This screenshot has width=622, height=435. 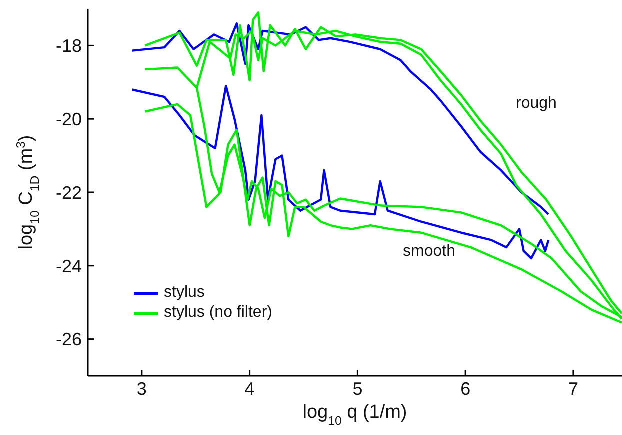 I want to click on x-tick-label: 4, so click(x=249, y=388).